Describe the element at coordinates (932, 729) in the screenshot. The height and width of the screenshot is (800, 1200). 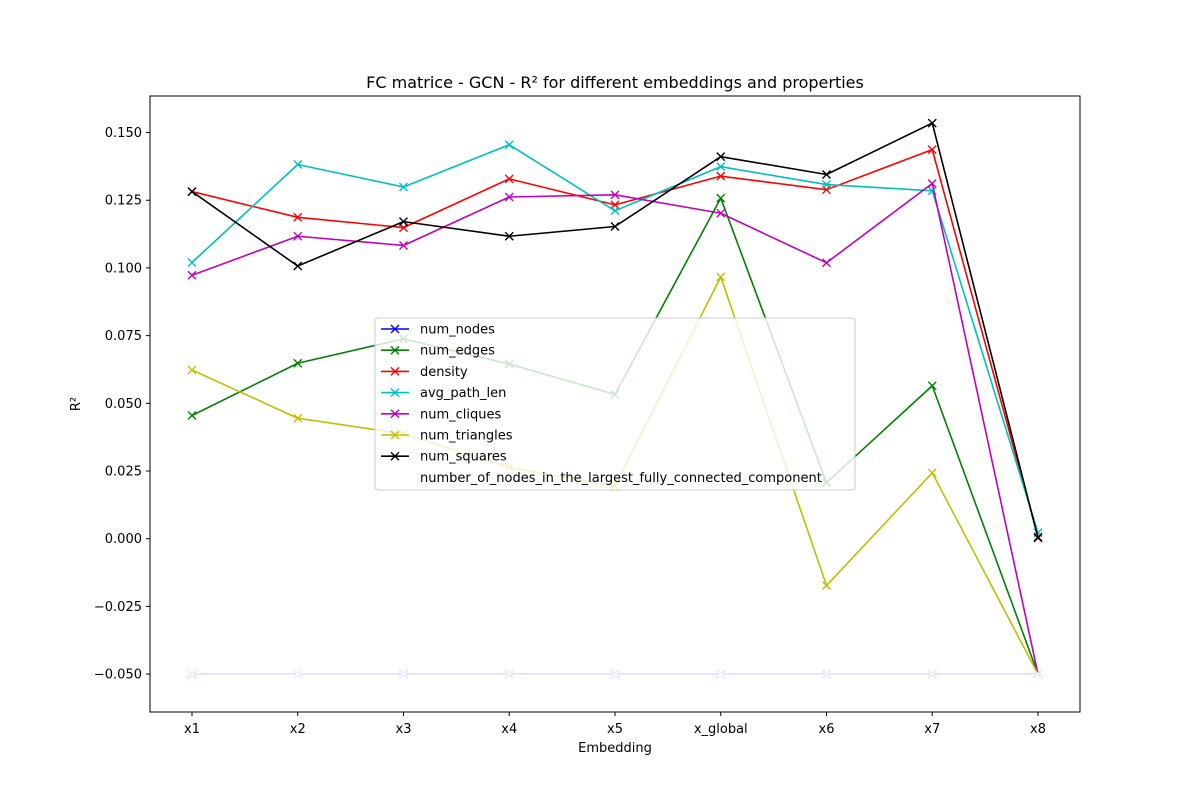
I see `x-tick-label: x7` at that location.